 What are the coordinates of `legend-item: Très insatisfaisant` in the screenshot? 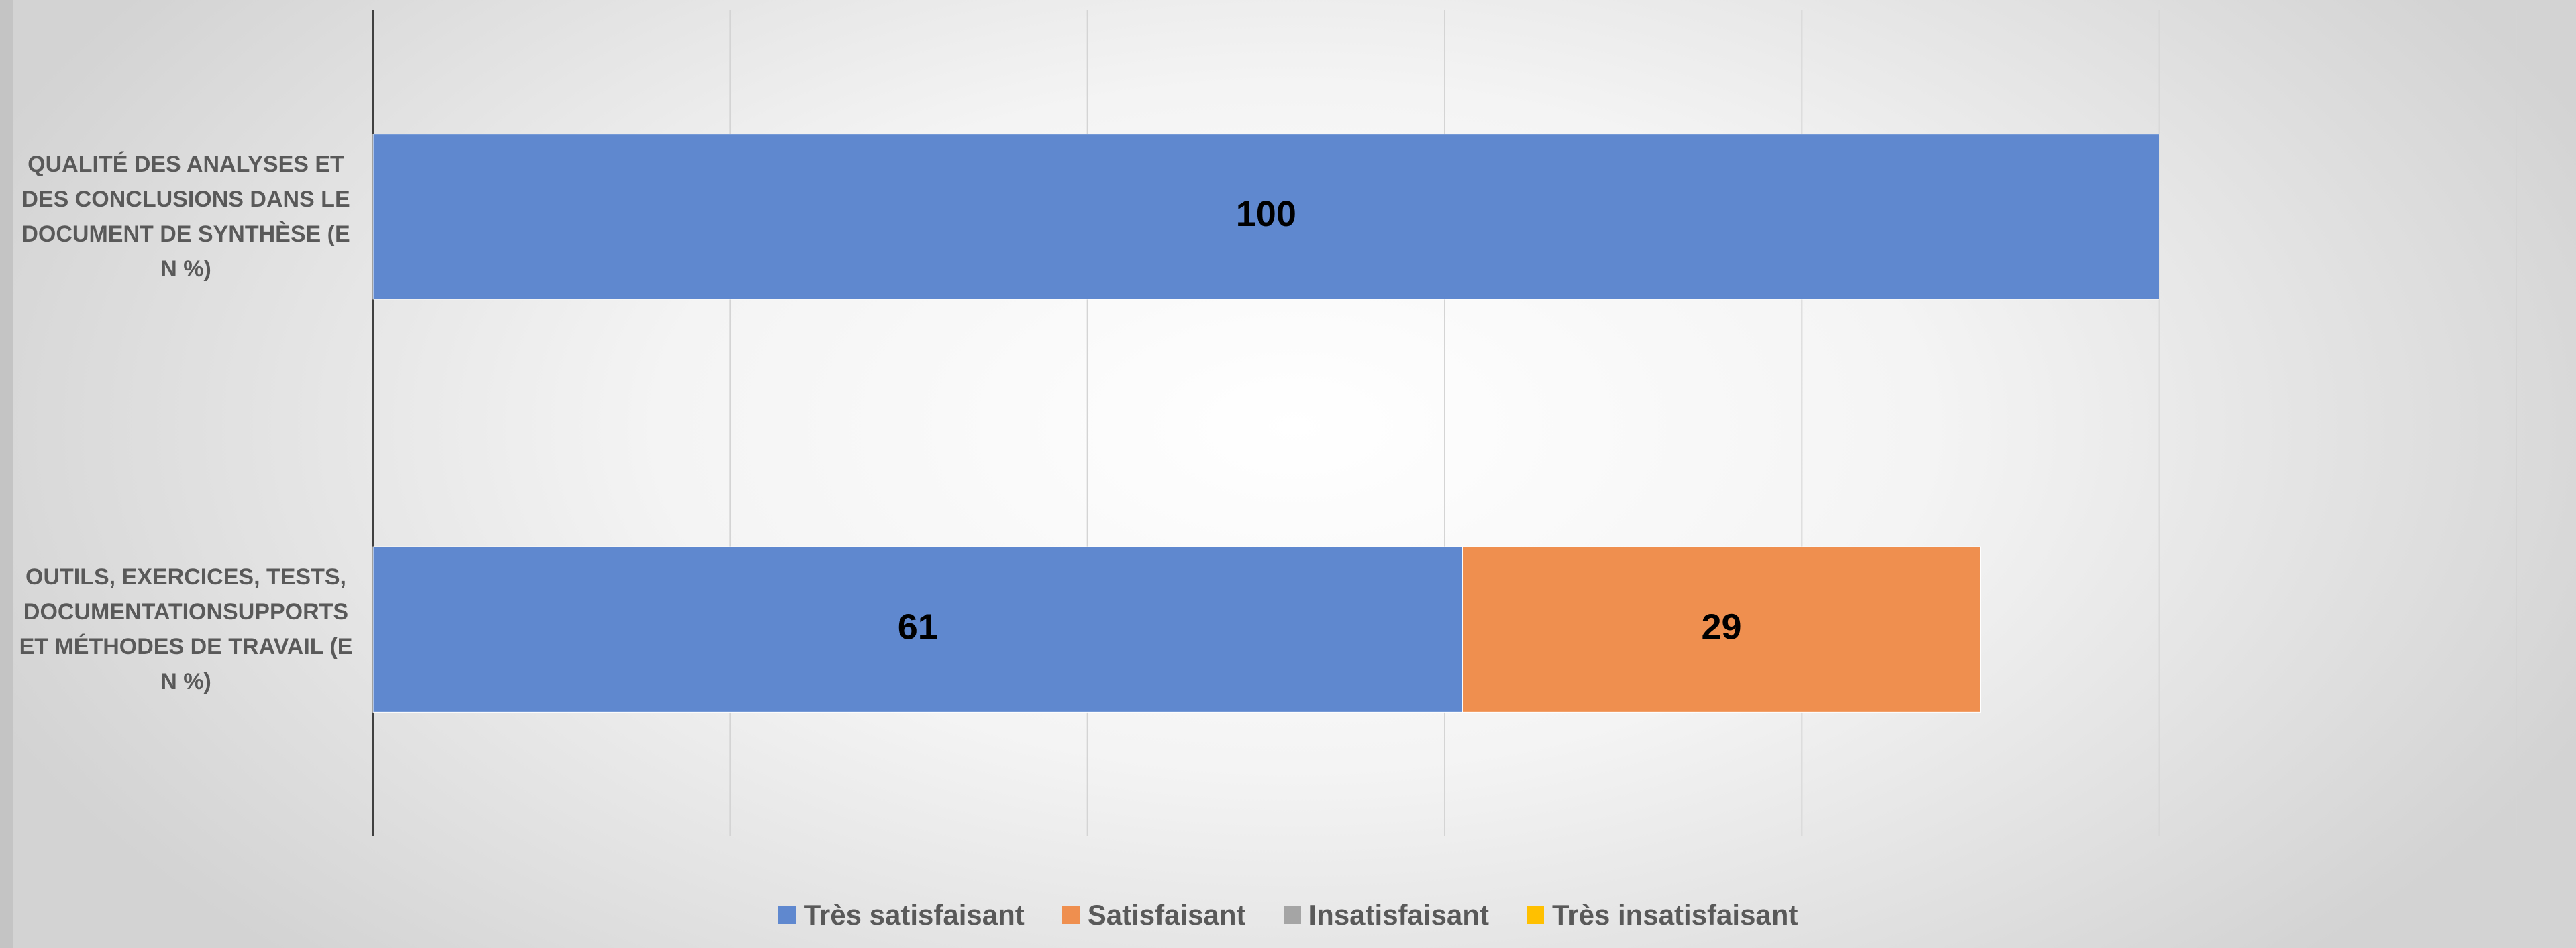 It's located at (1662, 915).